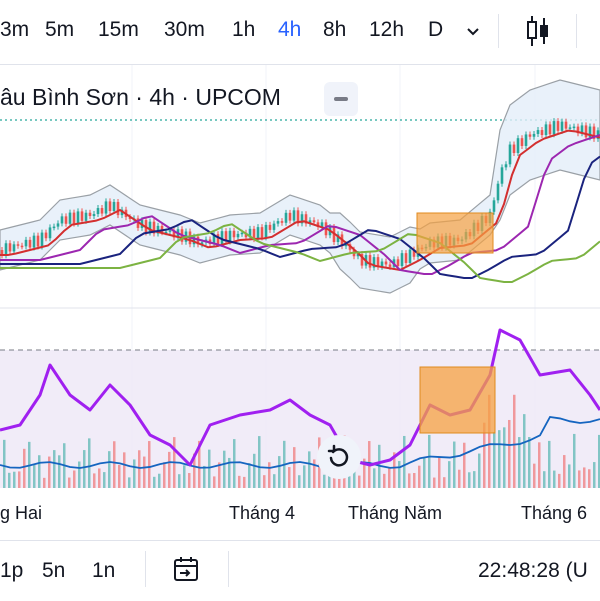  Describe the element at coordinates (54, 570) in the screenshot. I see `range-5n: 5n` at that location.